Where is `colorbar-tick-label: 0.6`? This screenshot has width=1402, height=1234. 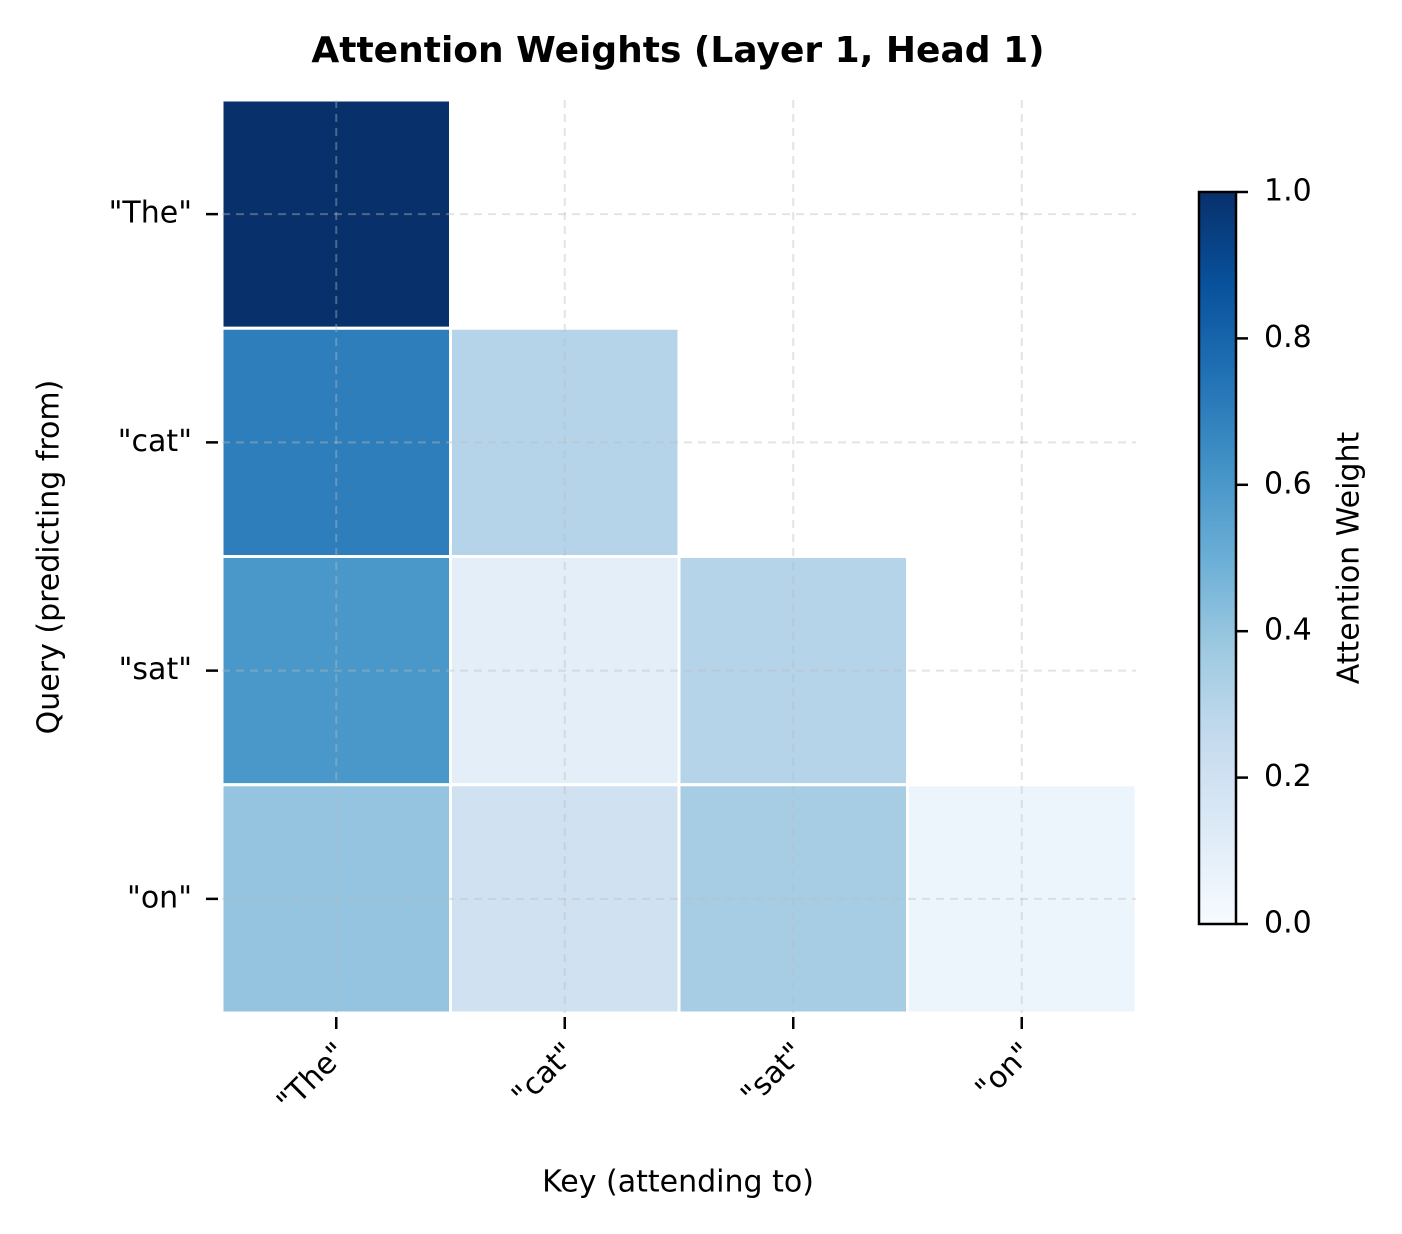
colorbar-tick-label: 0.6 is located at coordinates (1288, 483).